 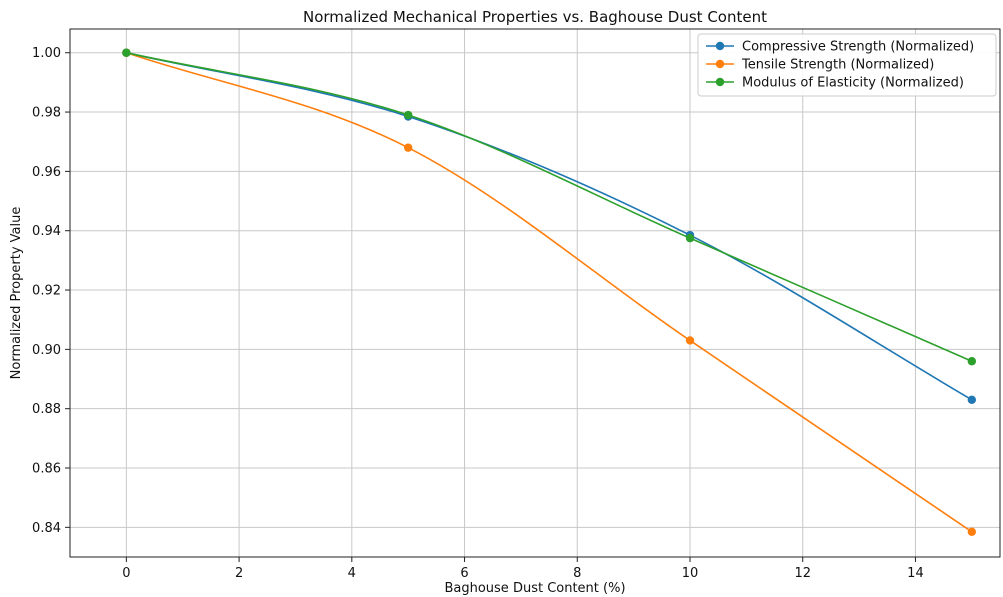 I want to click on y-tick-label: 0.88, so click(x=46, y=409).